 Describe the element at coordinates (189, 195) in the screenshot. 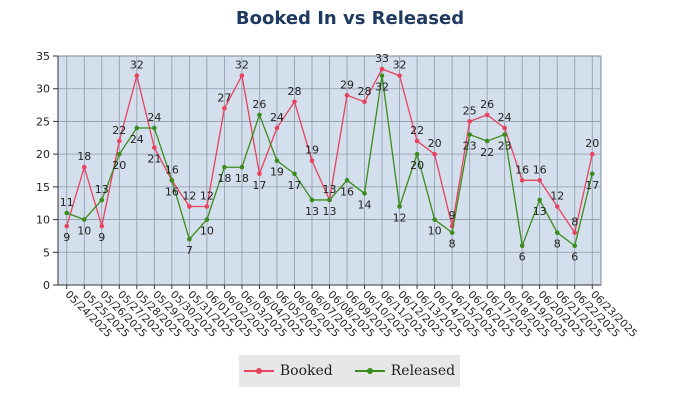

I see `data-label-booked: 12` at that location.